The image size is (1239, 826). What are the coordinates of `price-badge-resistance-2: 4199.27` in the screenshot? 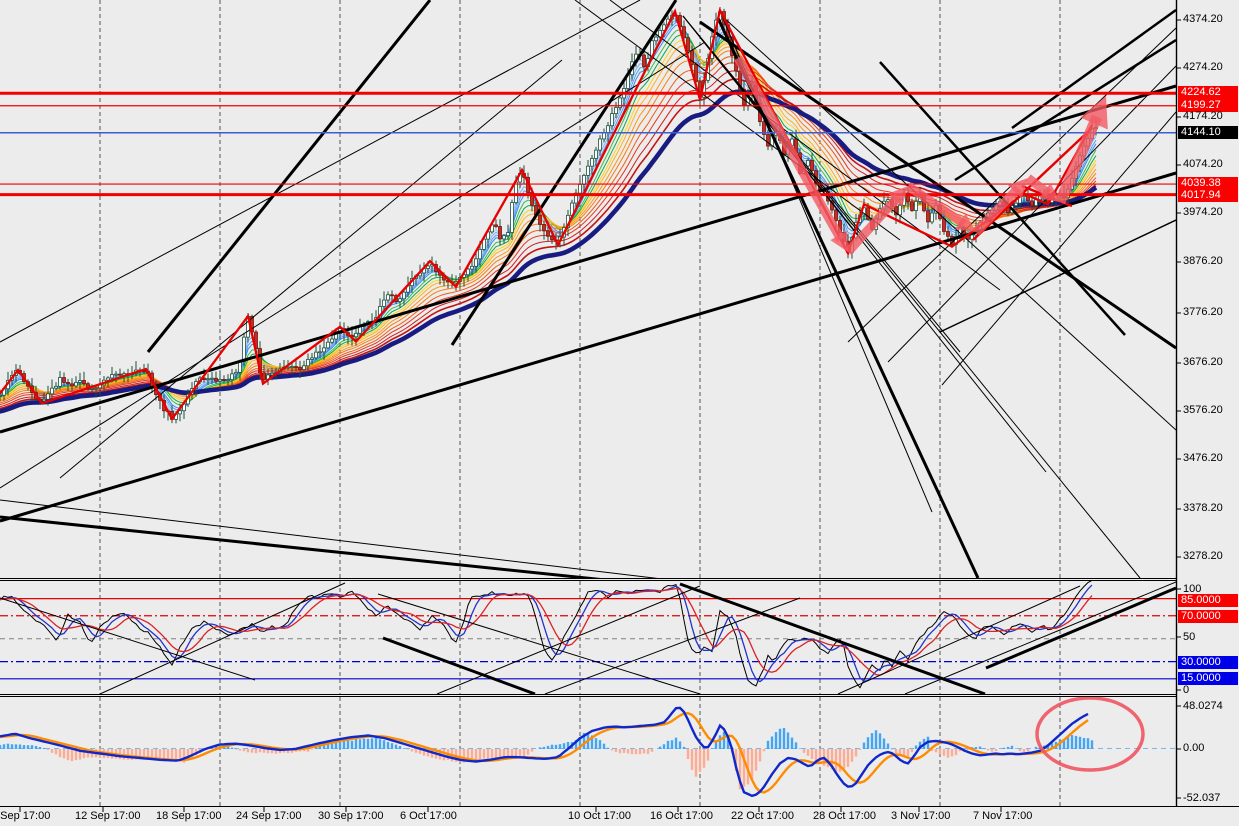 It's located at (1208, 105).